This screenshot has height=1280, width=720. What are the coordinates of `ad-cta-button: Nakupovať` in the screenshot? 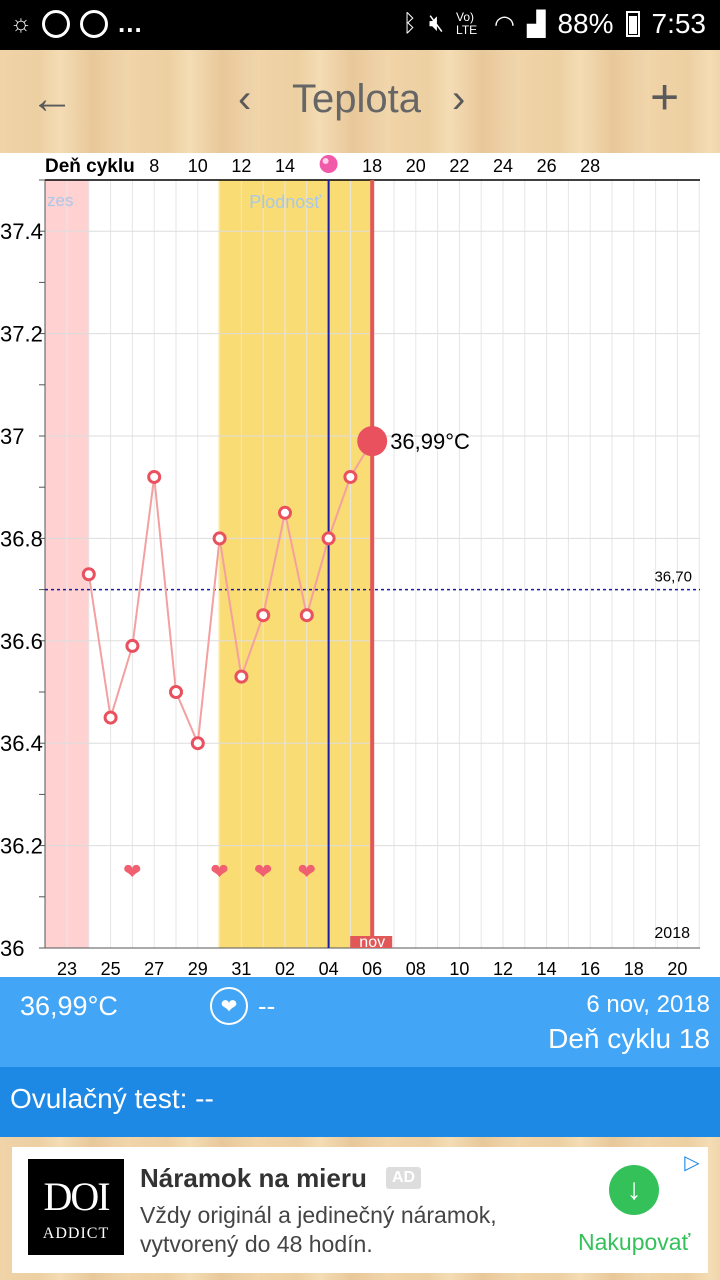 It's located at (634, 1242).